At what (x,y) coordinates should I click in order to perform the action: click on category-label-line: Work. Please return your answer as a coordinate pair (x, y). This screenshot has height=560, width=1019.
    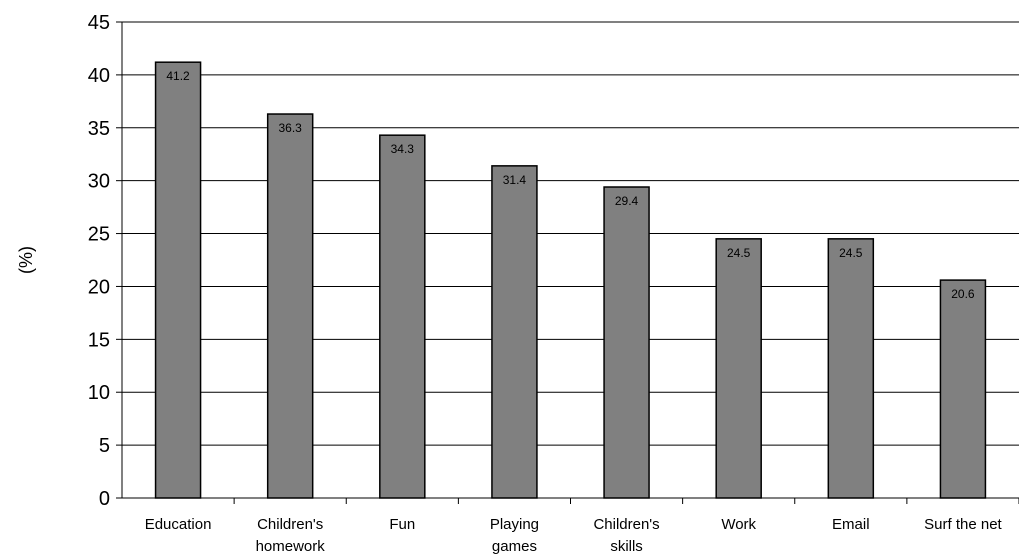
    Looking at the image, I should click on (738, 524).